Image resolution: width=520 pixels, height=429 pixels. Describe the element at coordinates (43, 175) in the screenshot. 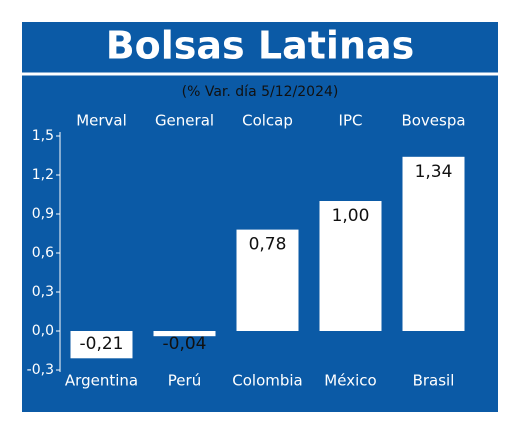

I see `y-tick-label: 1,2` at that location.